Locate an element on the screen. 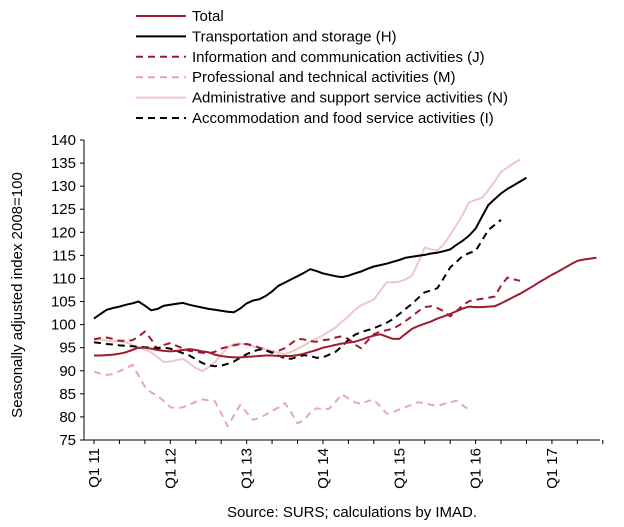 The height and width of the screenshot is (527, 624). x-tick-label: Q1 12 is located at coordinates (170, 468).